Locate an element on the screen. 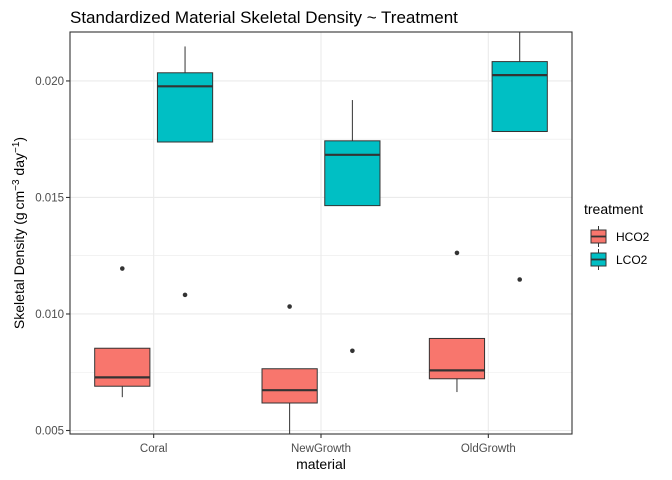 The height and width of the screenshot is (480, 672). box-LCO2-OldGrowth is located at coordinates (519, 157).